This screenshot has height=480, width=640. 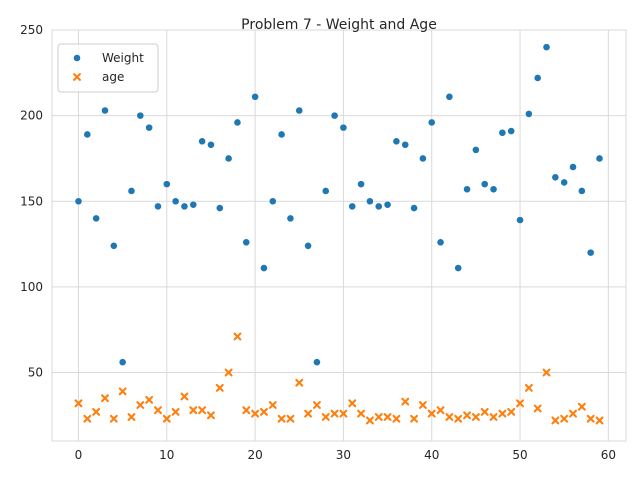 I want to click on legend-marker-weight, so click(x=77, y=58).